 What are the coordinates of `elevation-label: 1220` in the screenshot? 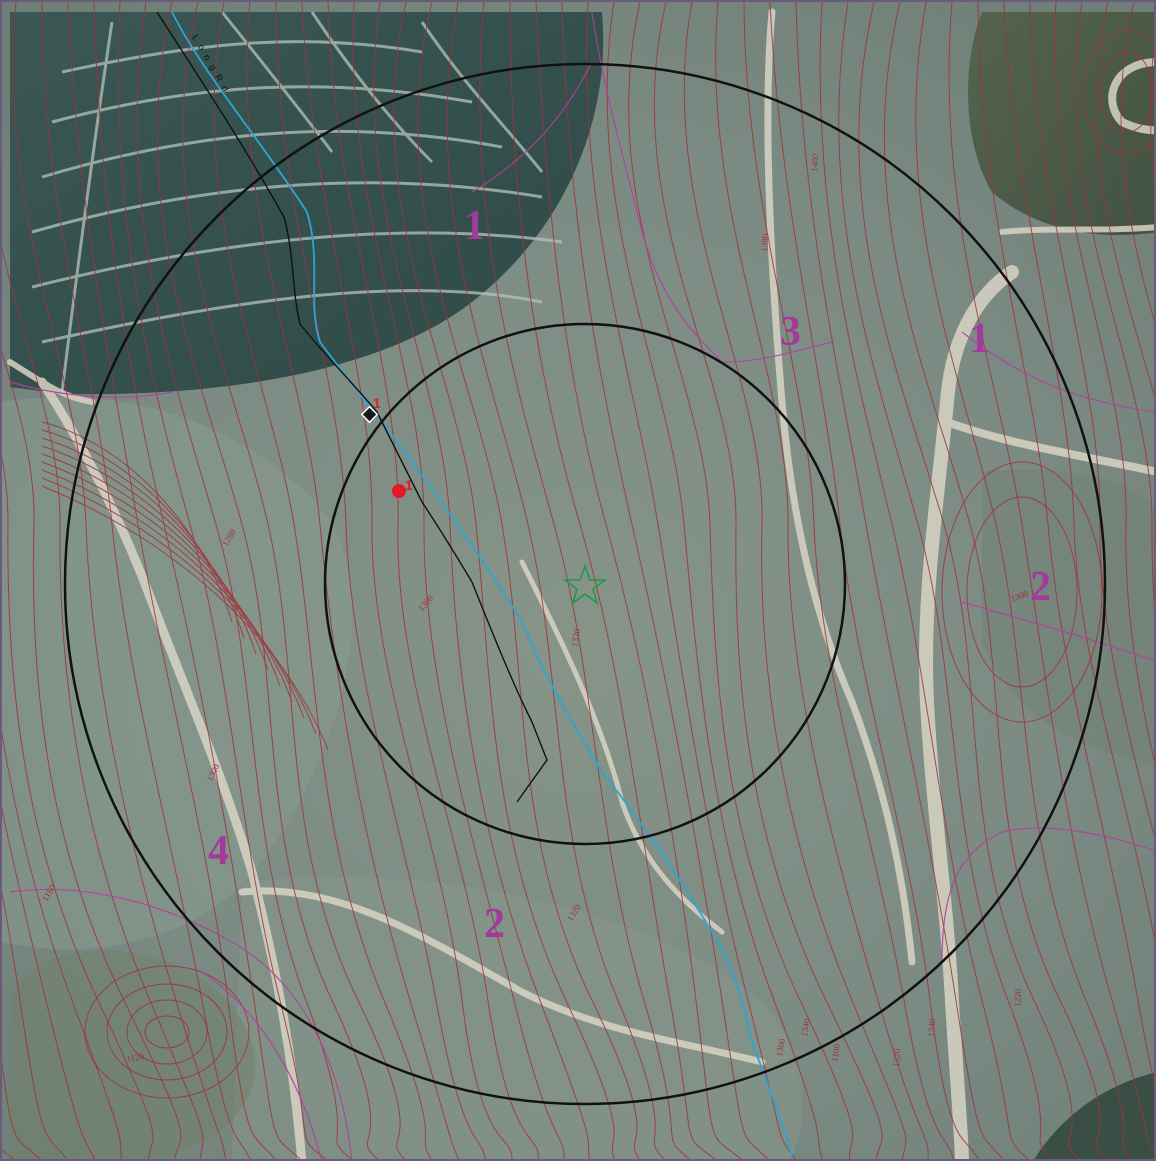 It's located at (1018, 997).